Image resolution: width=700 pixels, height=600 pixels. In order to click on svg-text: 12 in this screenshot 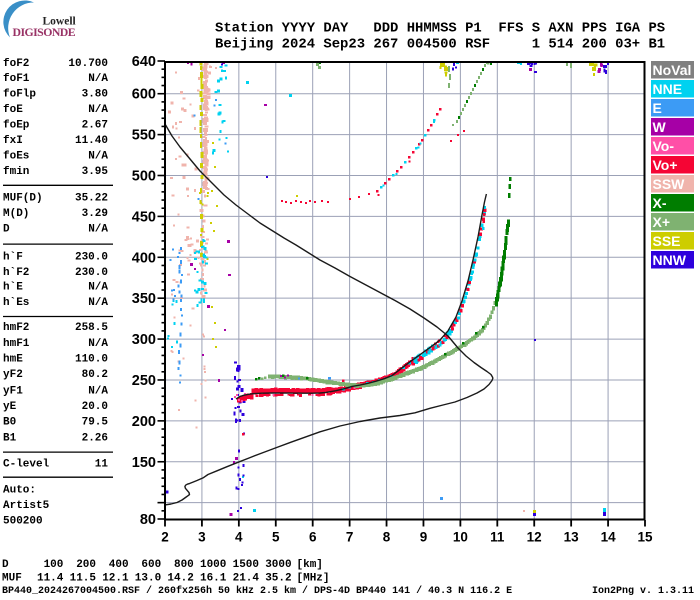, I will do `click(534, 537)`.